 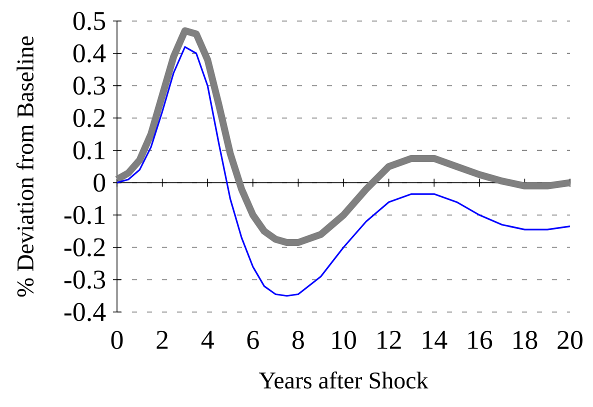 What do you see at coordinates (570, 340) in the screenshot?
I see `x-tick-label: 20` at bounding box center [570, 340].